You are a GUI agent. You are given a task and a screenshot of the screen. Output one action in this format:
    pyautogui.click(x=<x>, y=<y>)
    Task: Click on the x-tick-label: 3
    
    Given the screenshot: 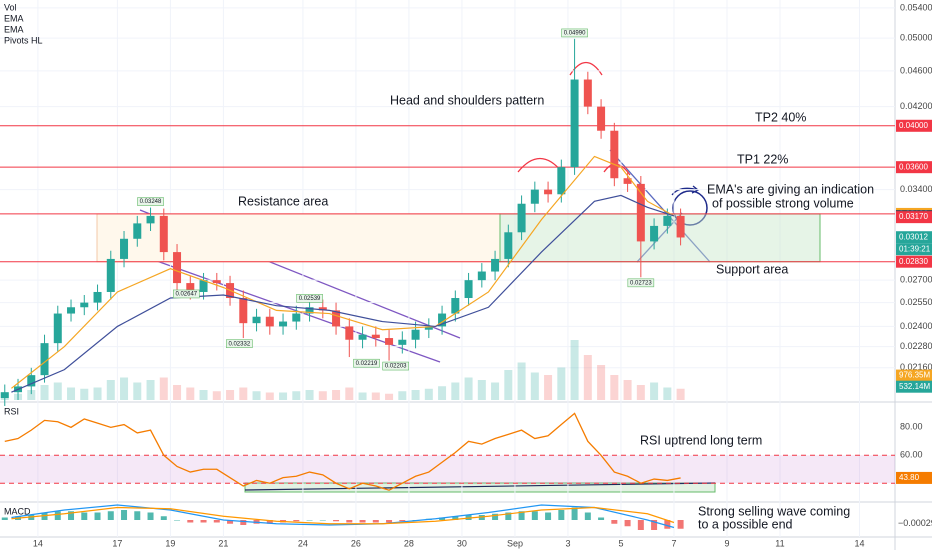 What is the action you would take?
    pyautogui.click(x=567, y=543)
    